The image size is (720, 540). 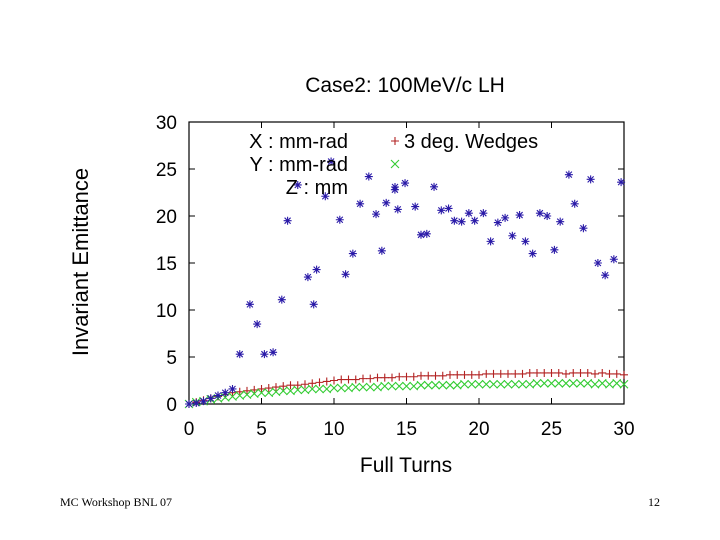 I want to click on legend-title: 3 deg. Wedges, so click(x=471, y=142).